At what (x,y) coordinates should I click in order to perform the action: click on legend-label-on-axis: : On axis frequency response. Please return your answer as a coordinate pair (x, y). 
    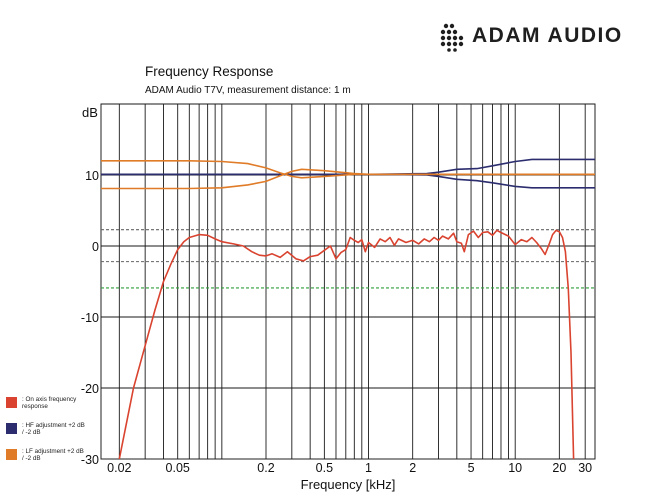
    Looking at the image, I should click on (49, 403).